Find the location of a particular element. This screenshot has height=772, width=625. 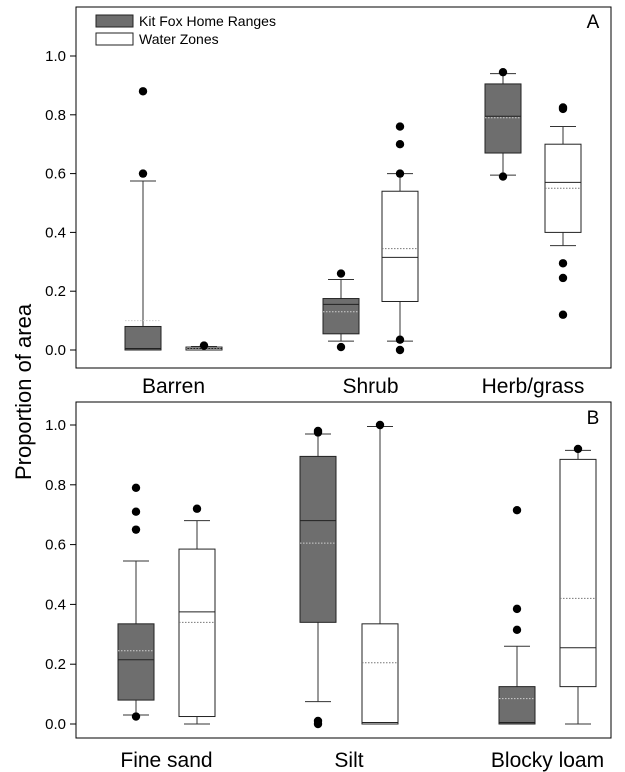

box-kit-fox-home-ranges-herb-grass is located at coordinates (503, 124).